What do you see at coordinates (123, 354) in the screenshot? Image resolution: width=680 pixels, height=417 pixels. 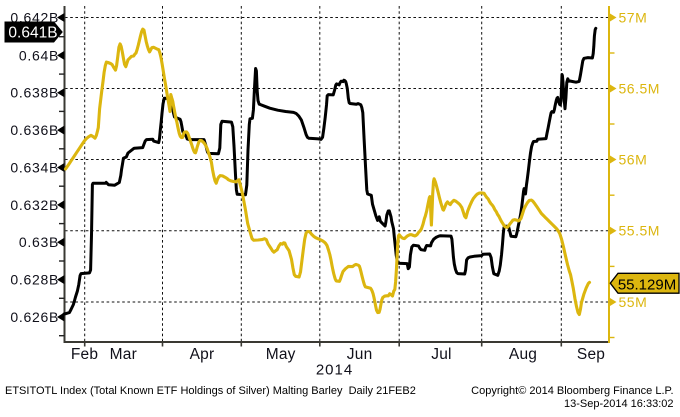 I see `svg-text: Mar` at bounding box center [123, 354].